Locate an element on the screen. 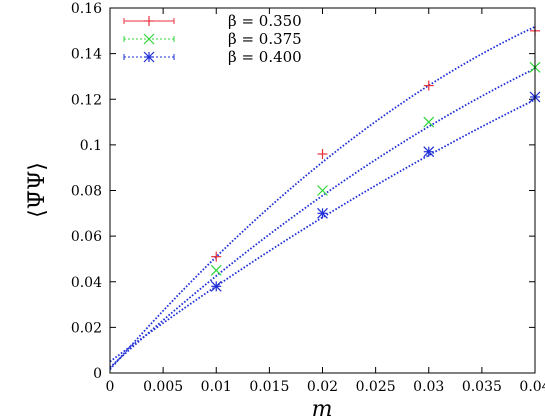 The image size is (545, 420). x-tick-label: 0.025 is located at coordinates (376, 387).